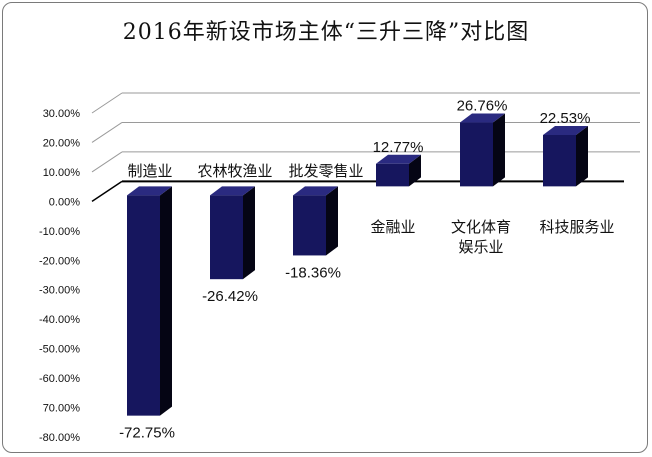 This screenshot has height=457, width=652. I want to click on zero-axis-depth, so click(107, 191).